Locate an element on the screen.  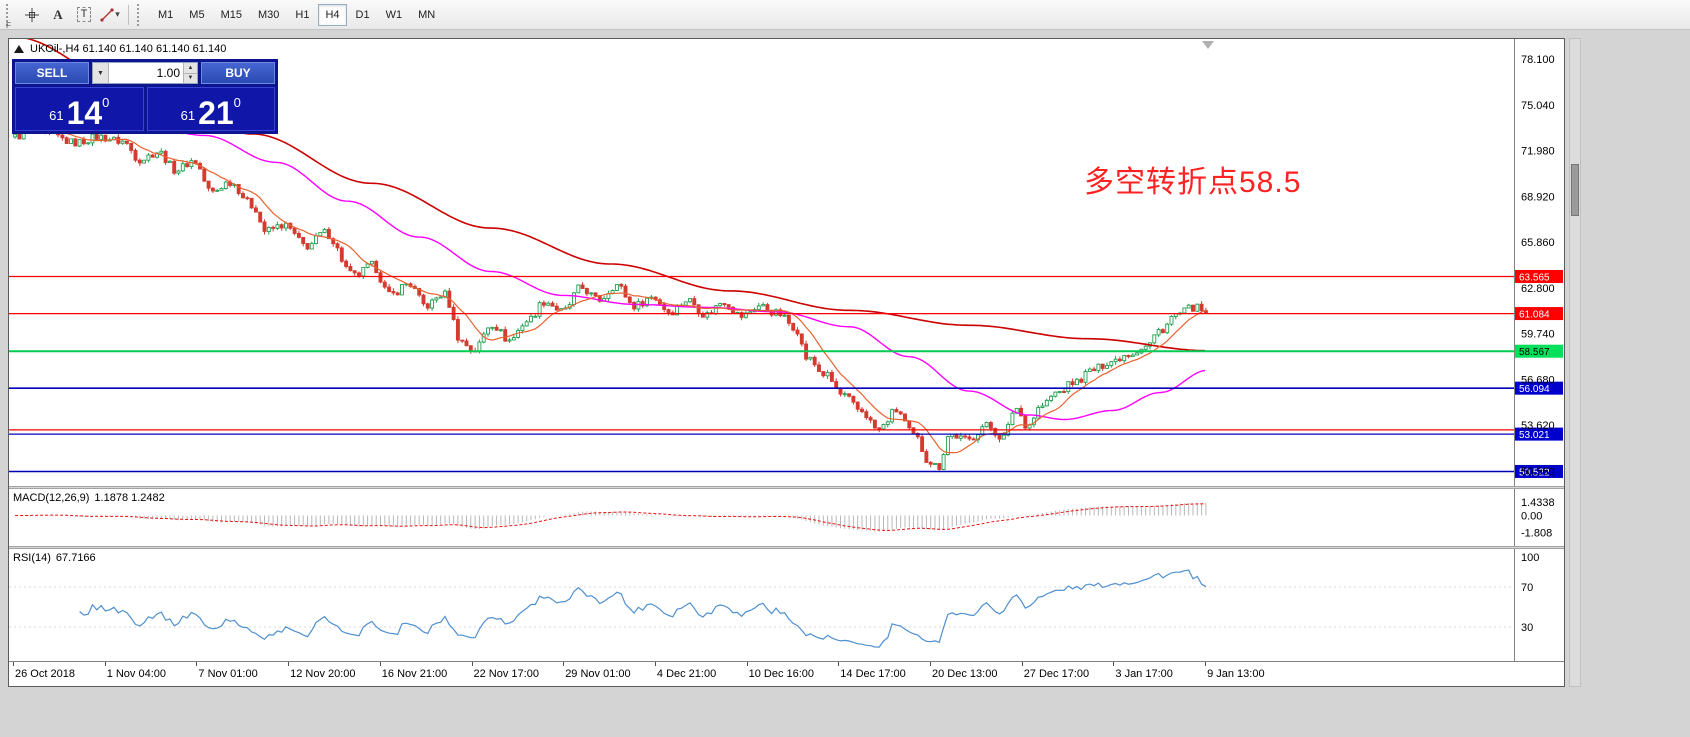
rsi-chart-canvas: 100 70 30 is located at coordinates (786, 605).